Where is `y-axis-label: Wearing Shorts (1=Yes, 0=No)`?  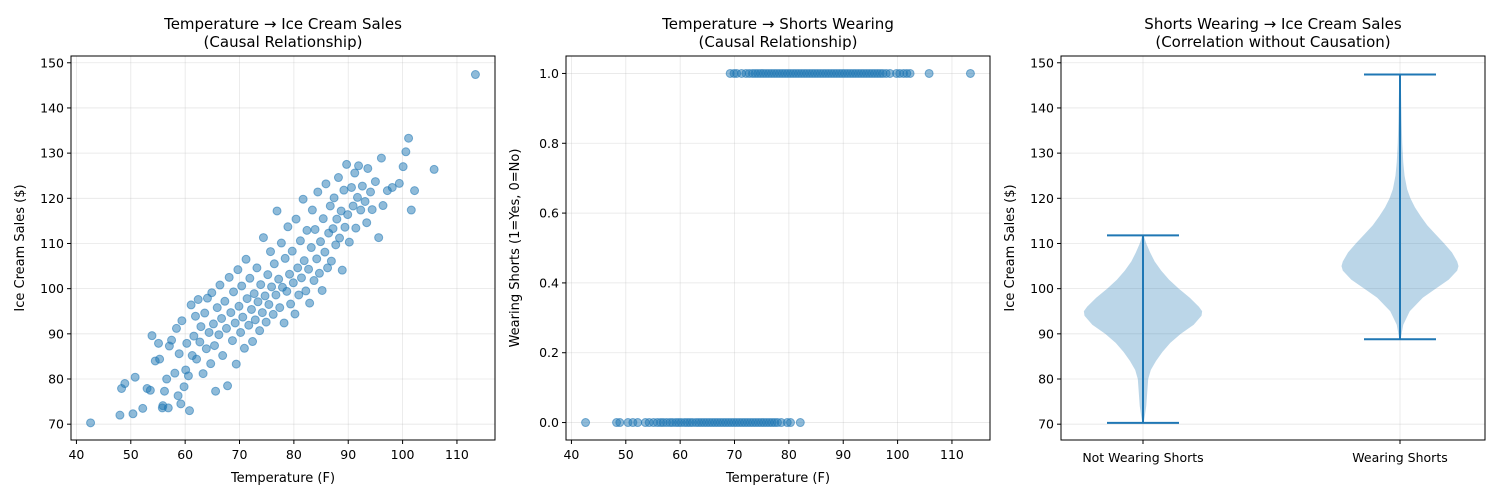
y-axis-label: Wearing Shorts (1=Yes, 0=No) is located at coordinates (515, 248).